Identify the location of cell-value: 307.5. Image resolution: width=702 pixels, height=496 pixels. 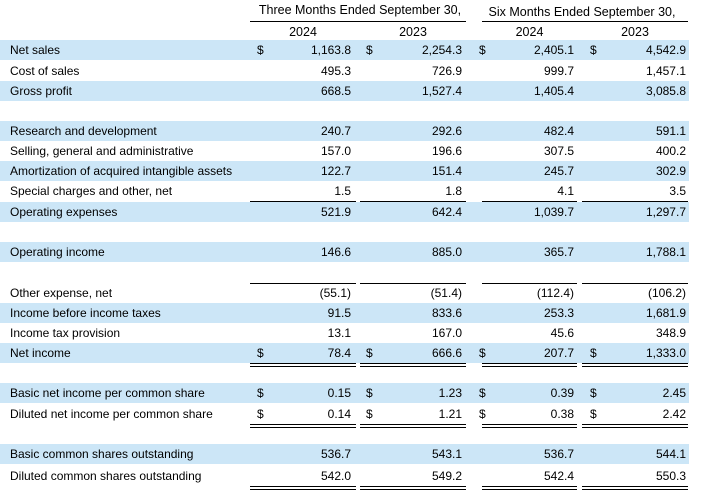
(558, 151).